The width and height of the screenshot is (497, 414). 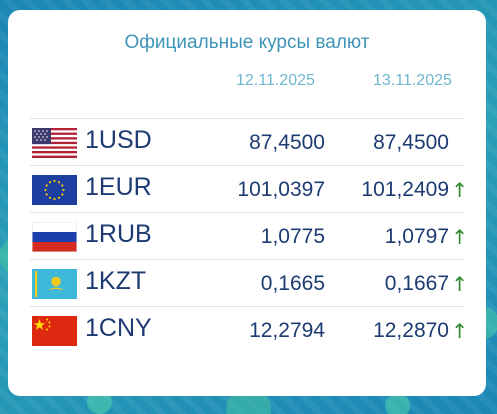 What do you see at coordinates (116, 281) in the screenshot?
I see `currency-code: 1KZT` at bounding box center [116, 281].